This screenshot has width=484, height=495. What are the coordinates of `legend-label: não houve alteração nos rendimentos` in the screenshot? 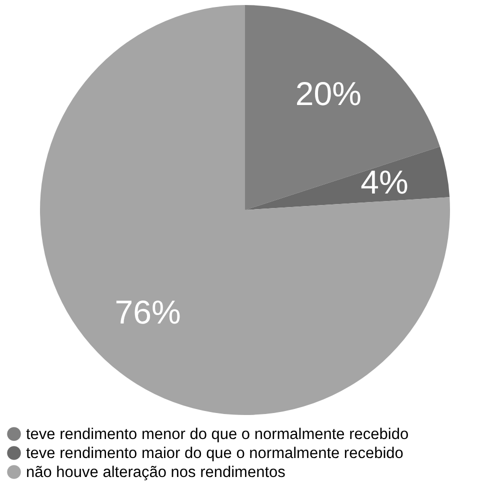 It's located at (156, 472).